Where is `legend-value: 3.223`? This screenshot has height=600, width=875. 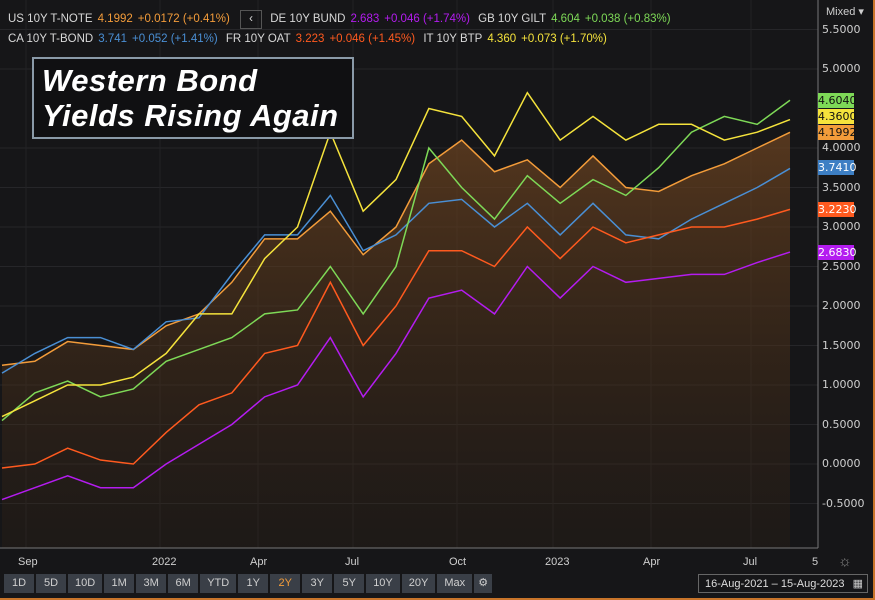
legend-value: 3.223 is located at coordinates (310, 39).